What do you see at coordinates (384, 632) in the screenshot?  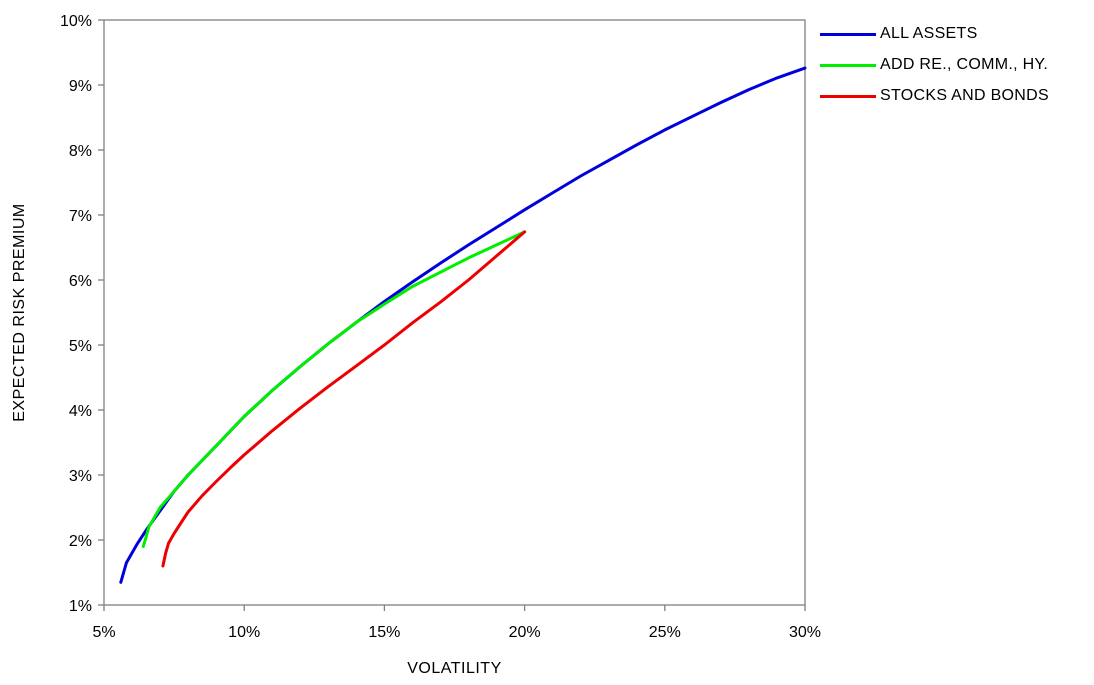 I see `x-tick-label: 15%` at bounding box center [384, 632].